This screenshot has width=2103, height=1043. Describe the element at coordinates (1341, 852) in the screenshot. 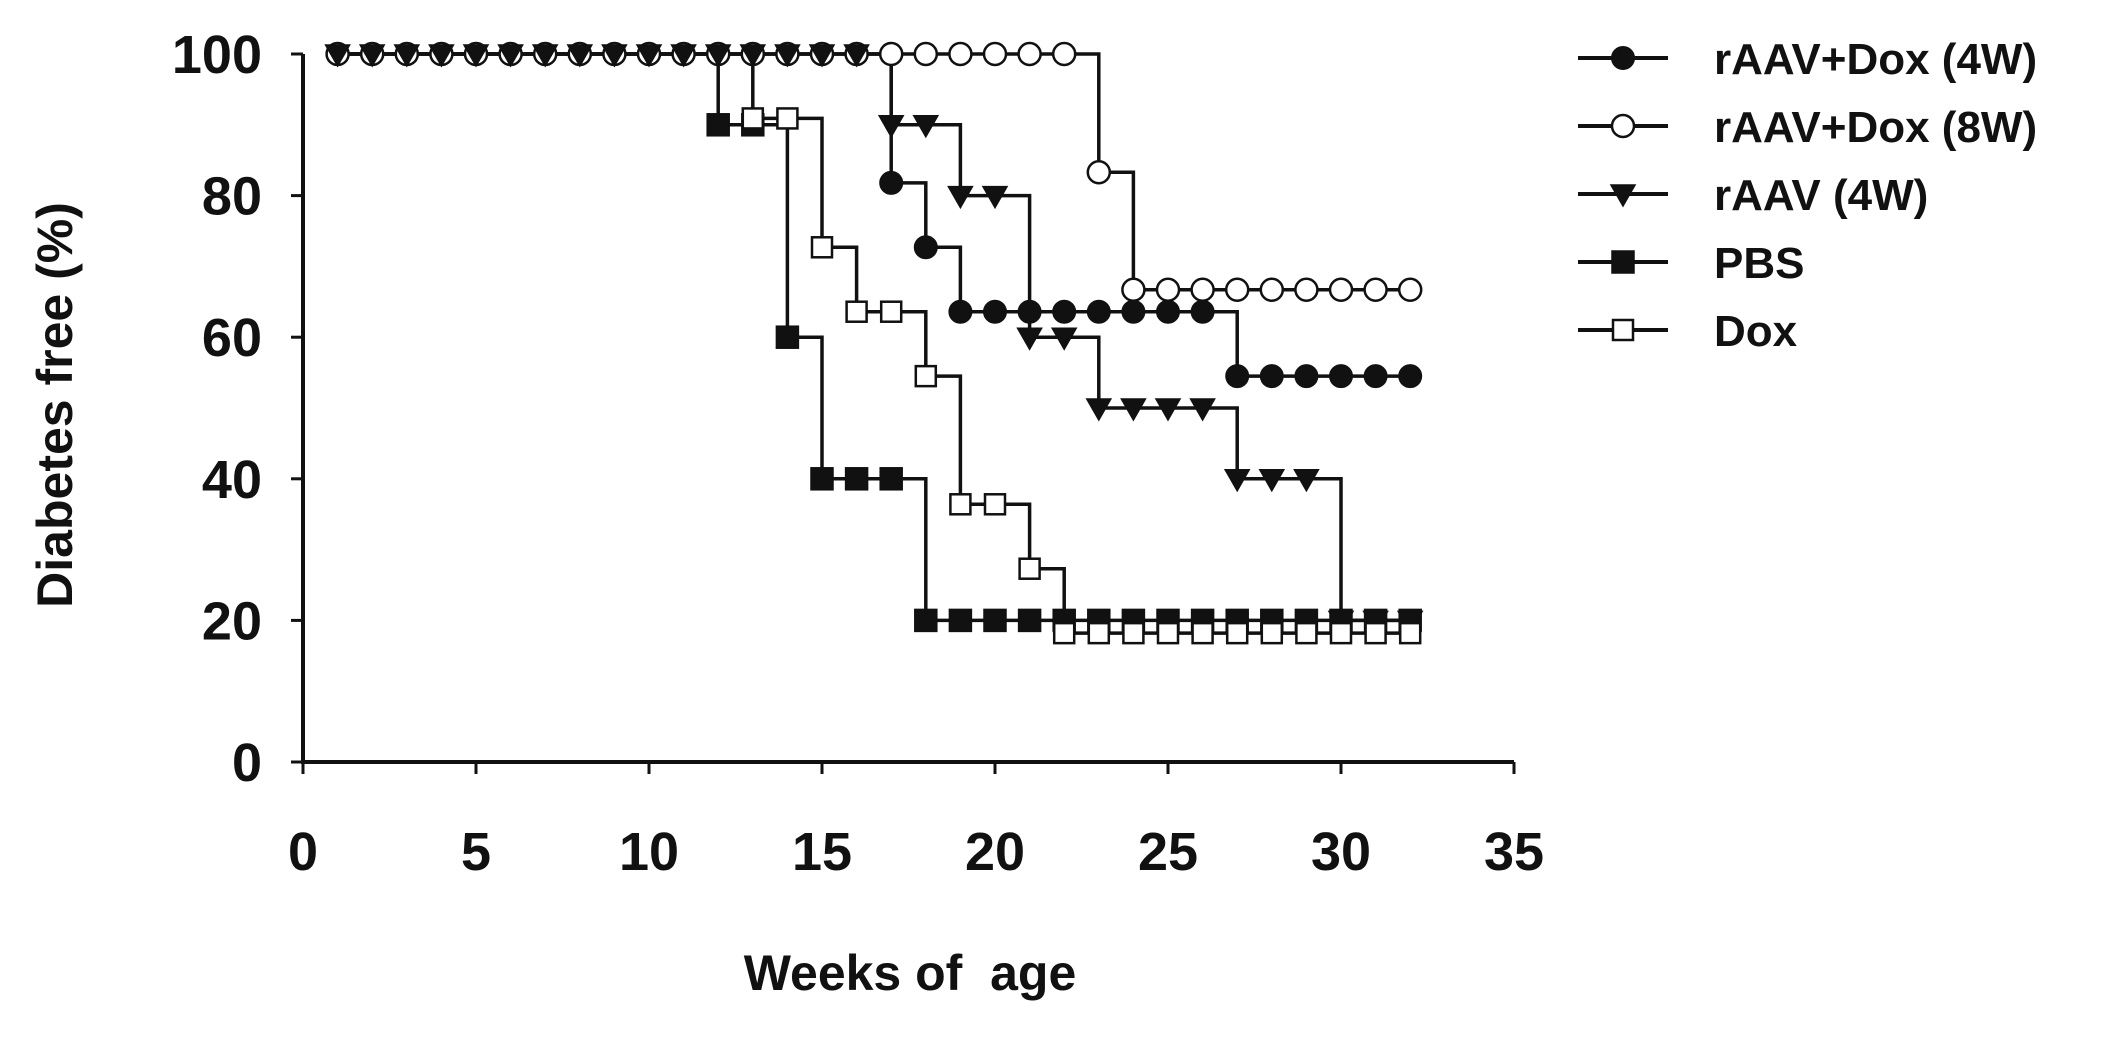

I see `x-tick-label: 30` at that location.